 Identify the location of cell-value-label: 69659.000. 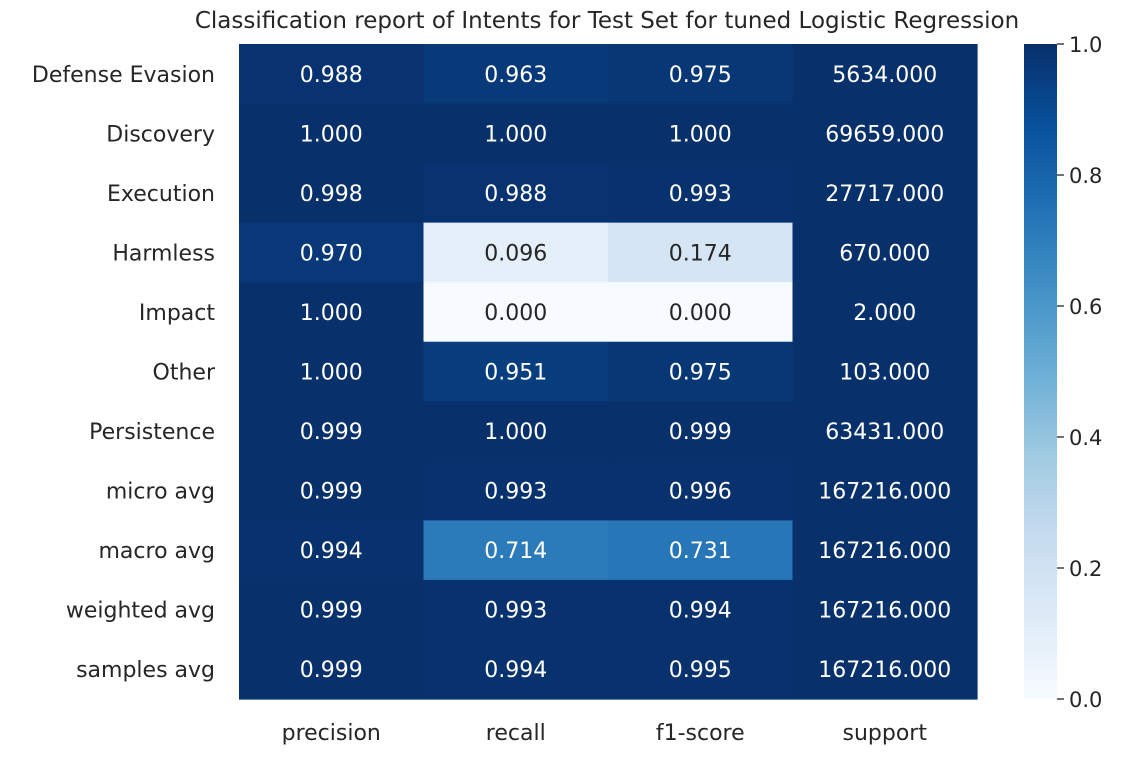
(884, 134).